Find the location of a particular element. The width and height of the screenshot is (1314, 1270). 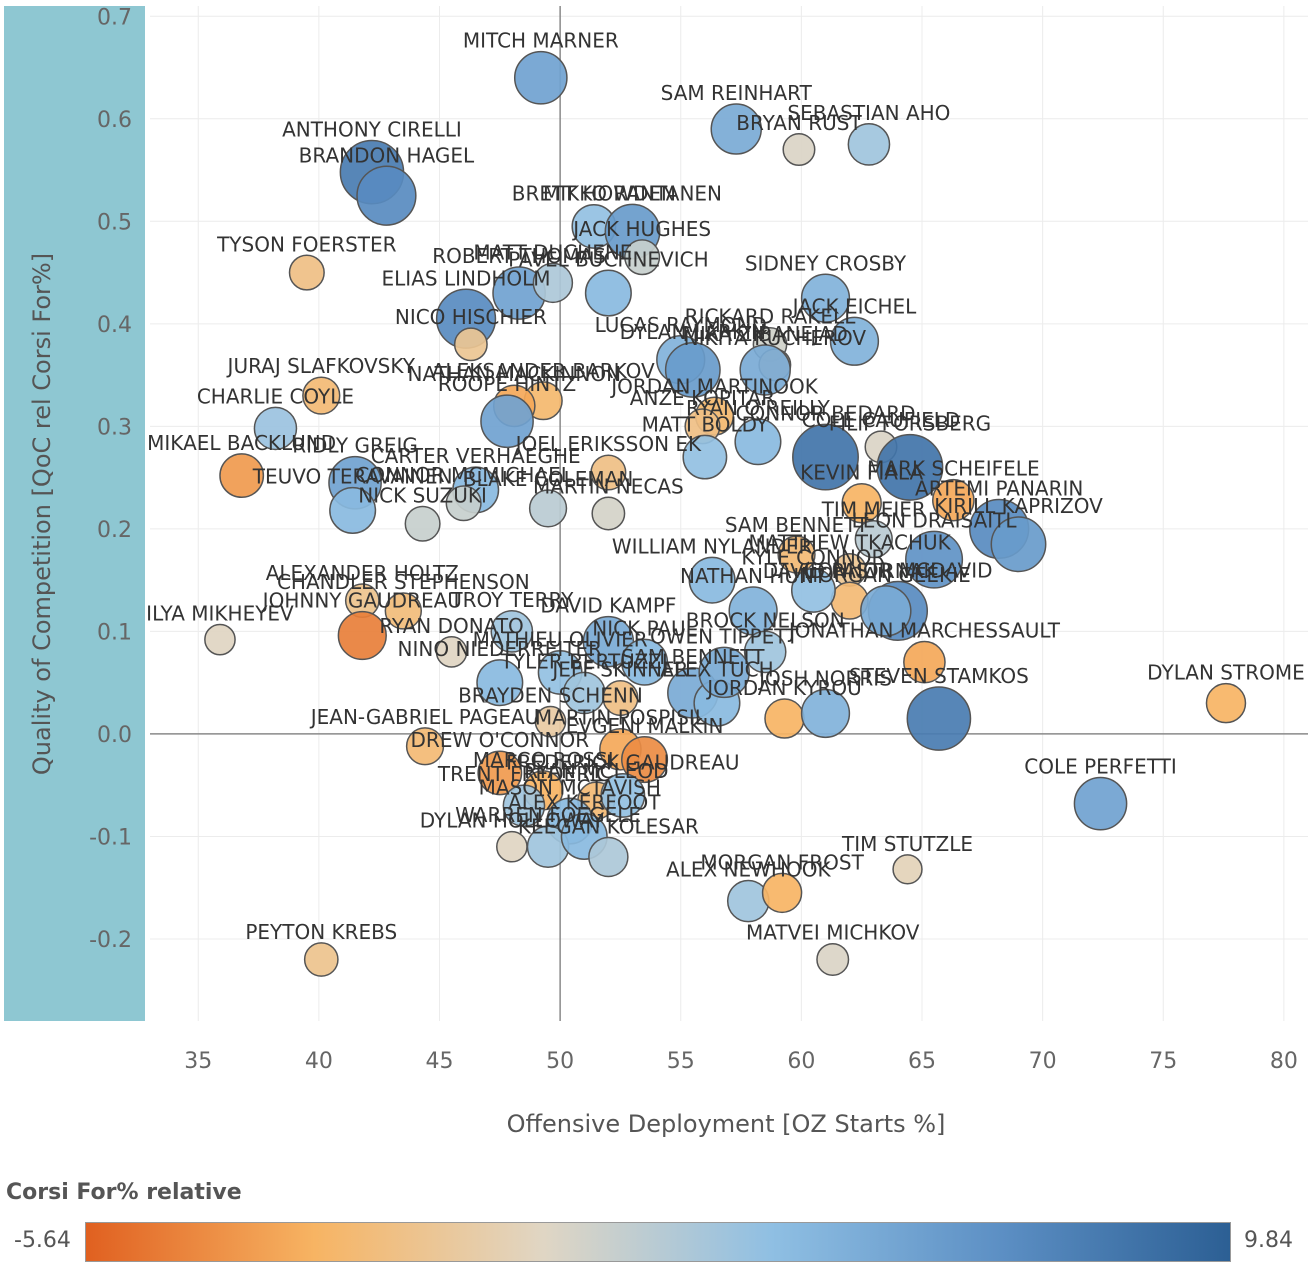

point-label-61: RYAN DONATO is located at coordinates (451, 626).